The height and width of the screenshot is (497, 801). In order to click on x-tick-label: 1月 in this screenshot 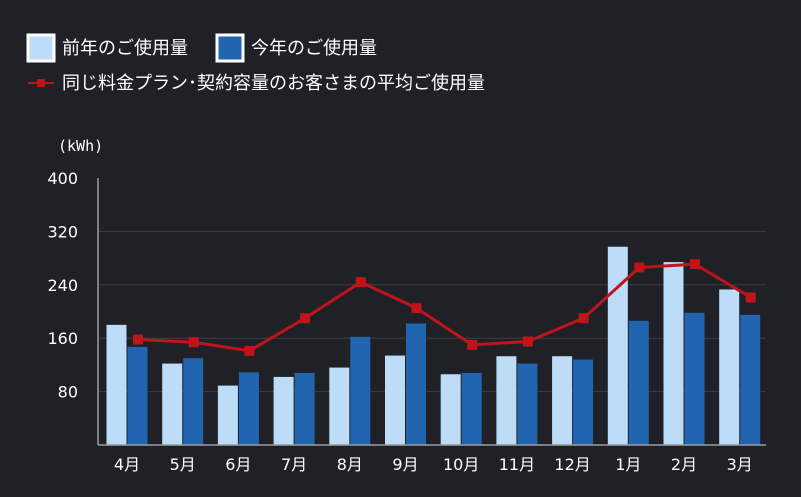, I will do `click(628, 464)`.